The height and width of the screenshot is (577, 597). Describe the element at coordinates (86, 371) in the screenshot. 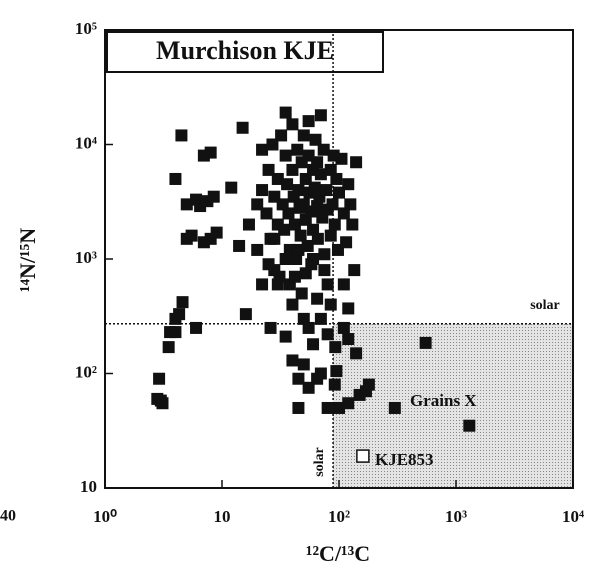

I see `y-tick-label: 10²` at that location.